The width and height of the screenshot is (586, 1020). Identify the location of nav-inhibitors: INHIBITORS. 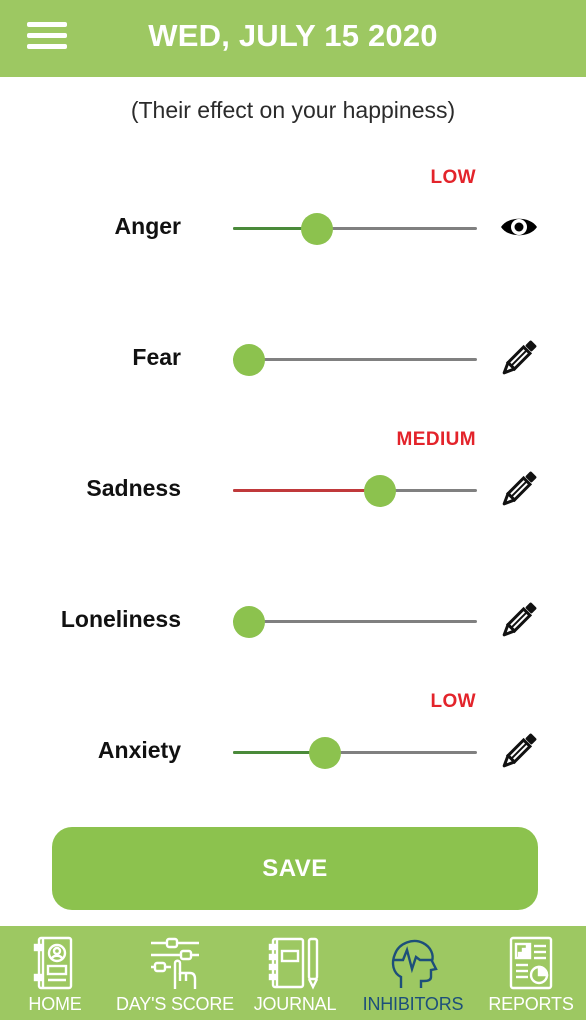
(413, 973).